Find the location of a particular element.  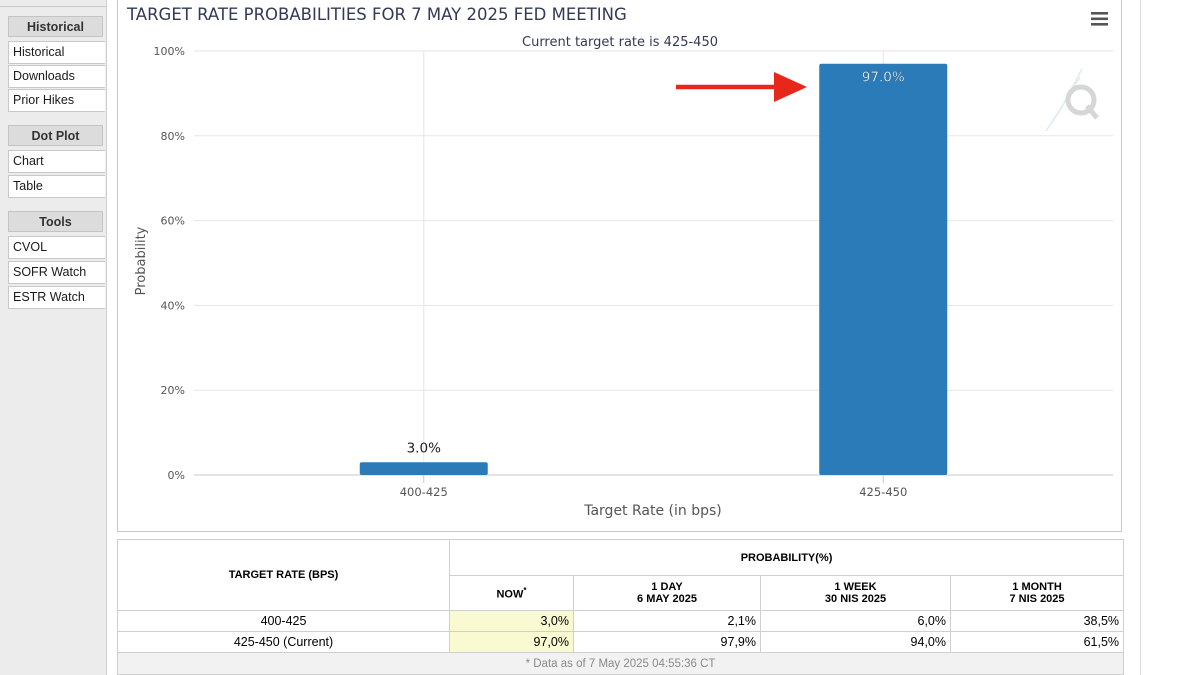

table-col-1-month: 1 MONTH 7 NIS 2025 is located at coordinates (1037, 593).